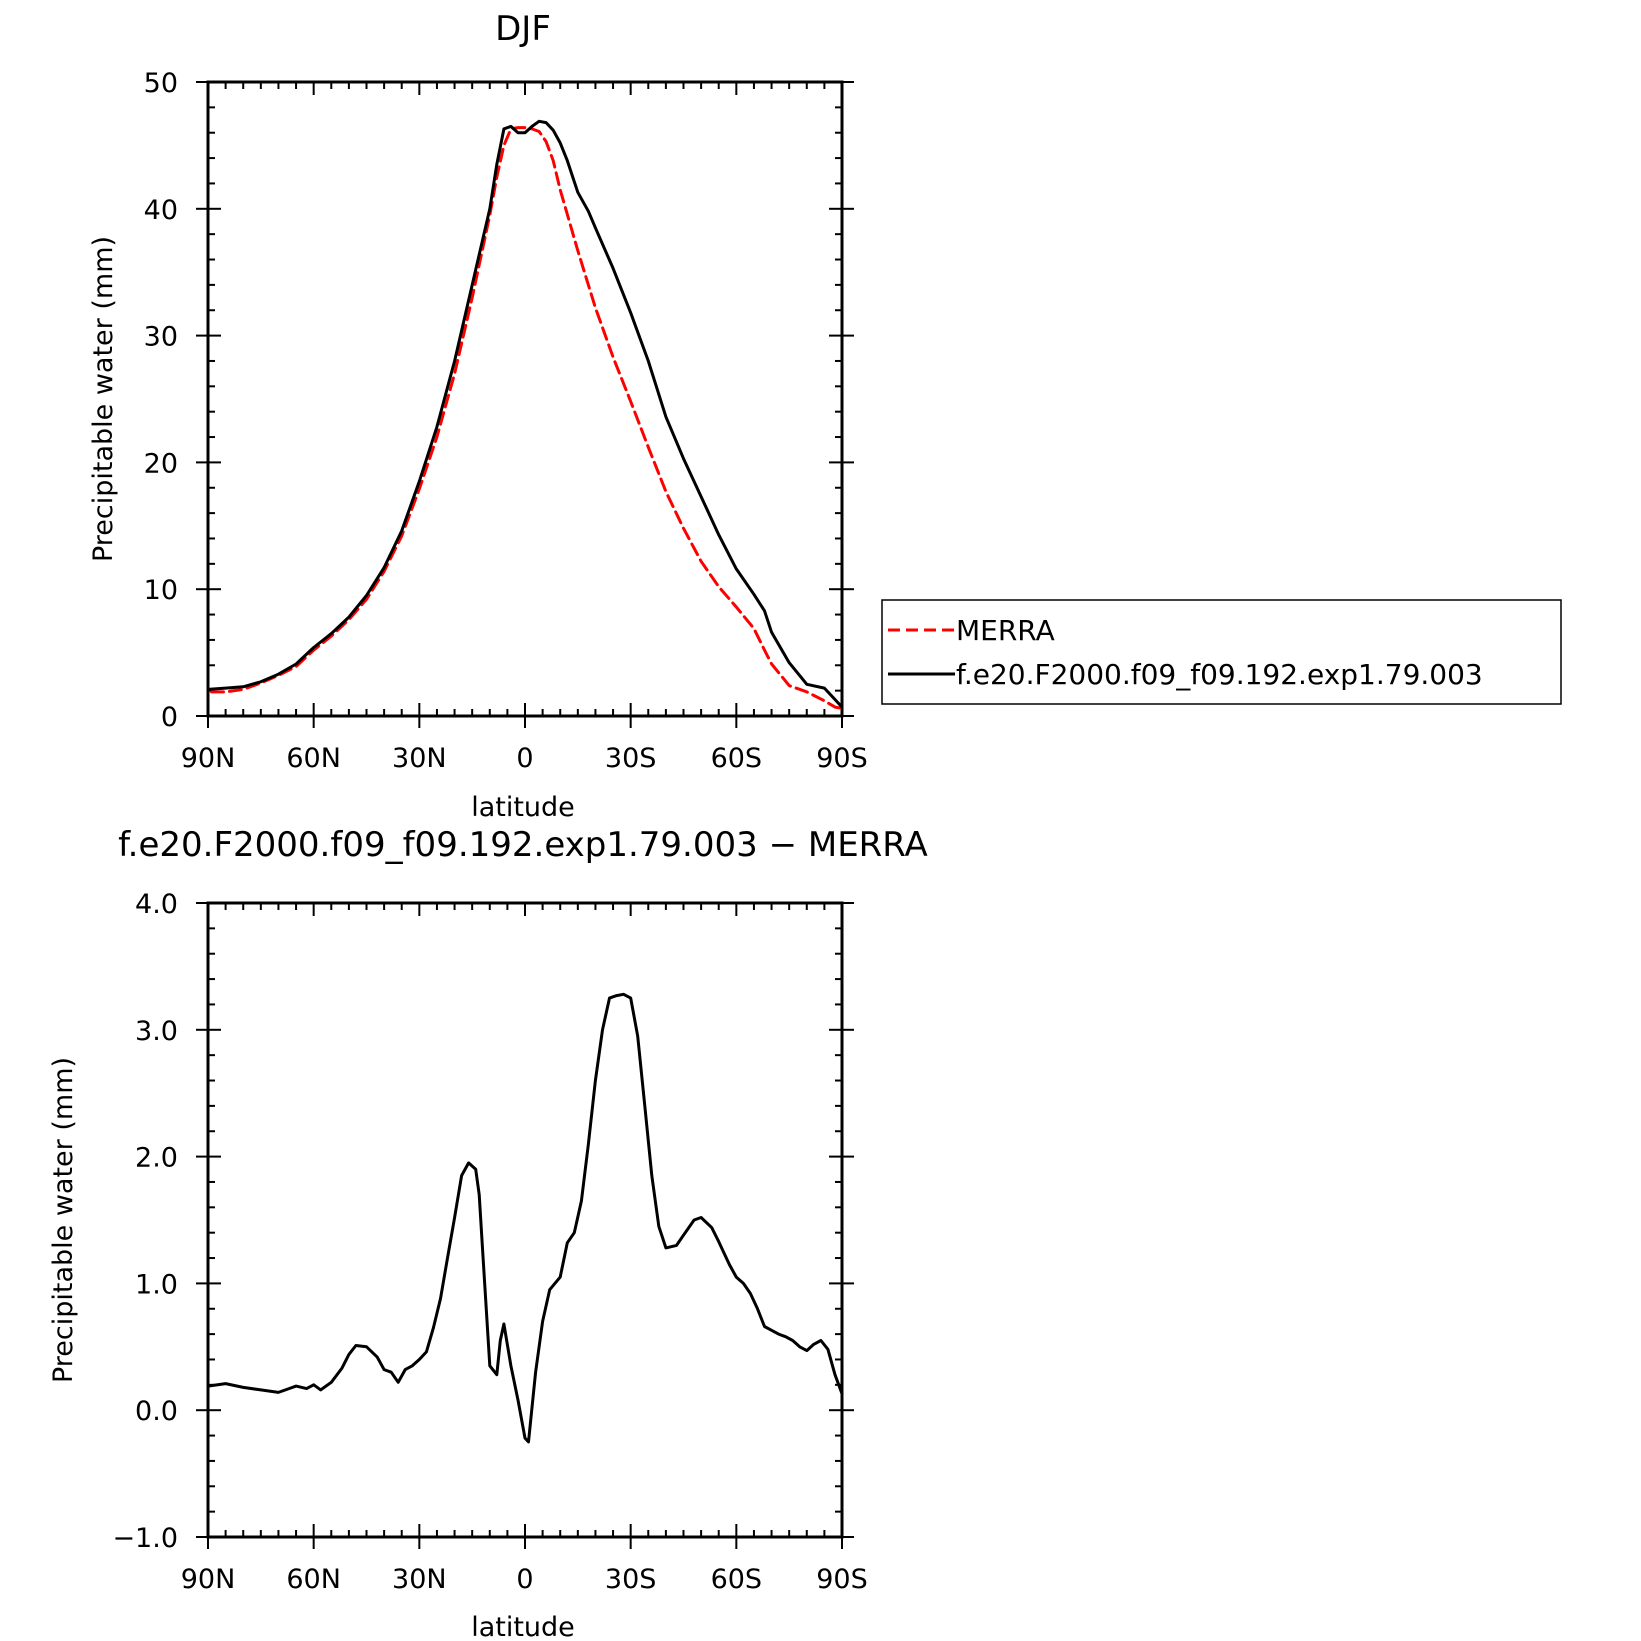  What do you see at coordinates (523, 807) in the screenshot?
I see `top-x-axis-label: latitude` at bounding box center [523, 807].